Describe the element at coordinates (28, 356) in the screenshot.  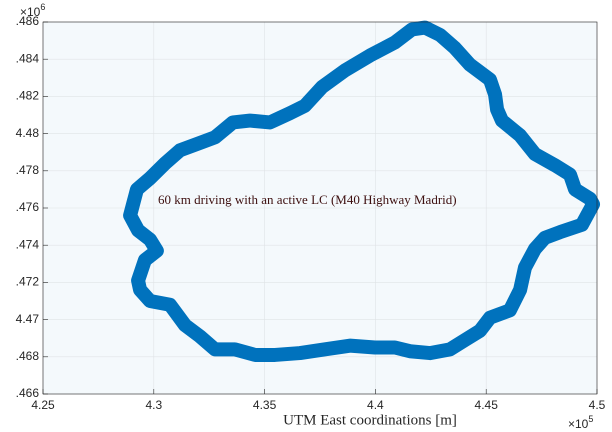
I see `y-tick-label: .468` at that location.